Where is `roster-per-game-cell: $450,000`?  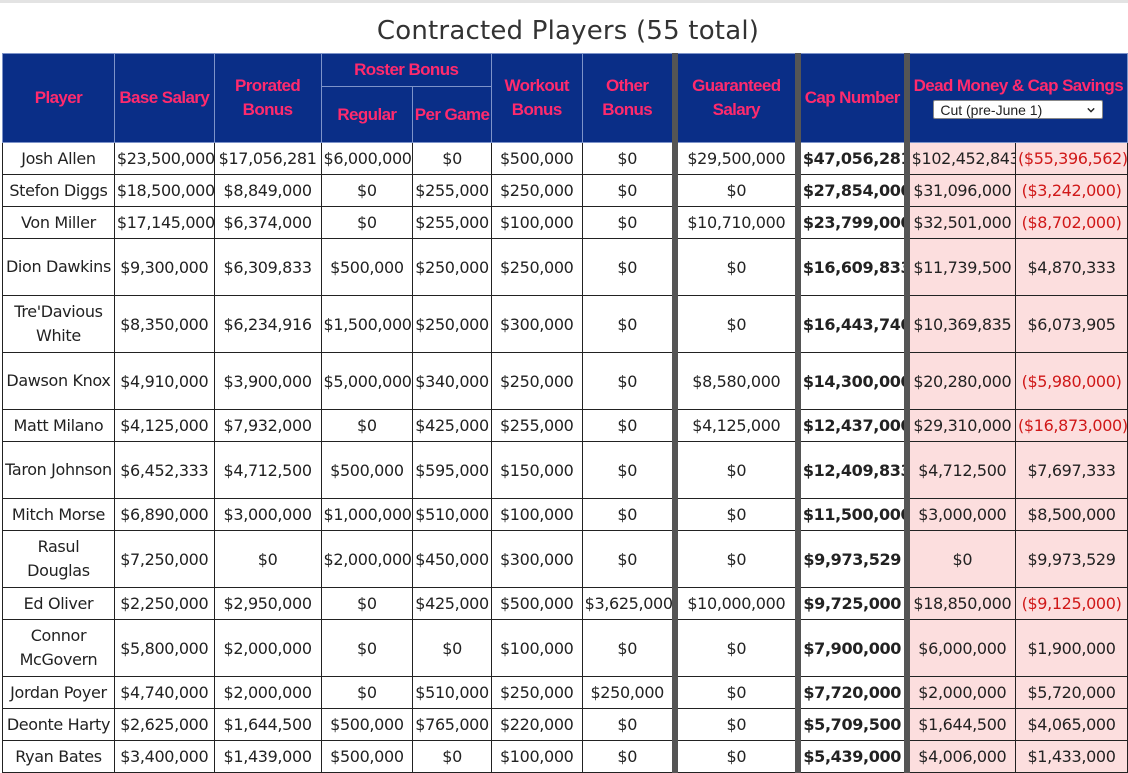 roster-per-game-cell: $450,000 is located at coordinates (452, 559).